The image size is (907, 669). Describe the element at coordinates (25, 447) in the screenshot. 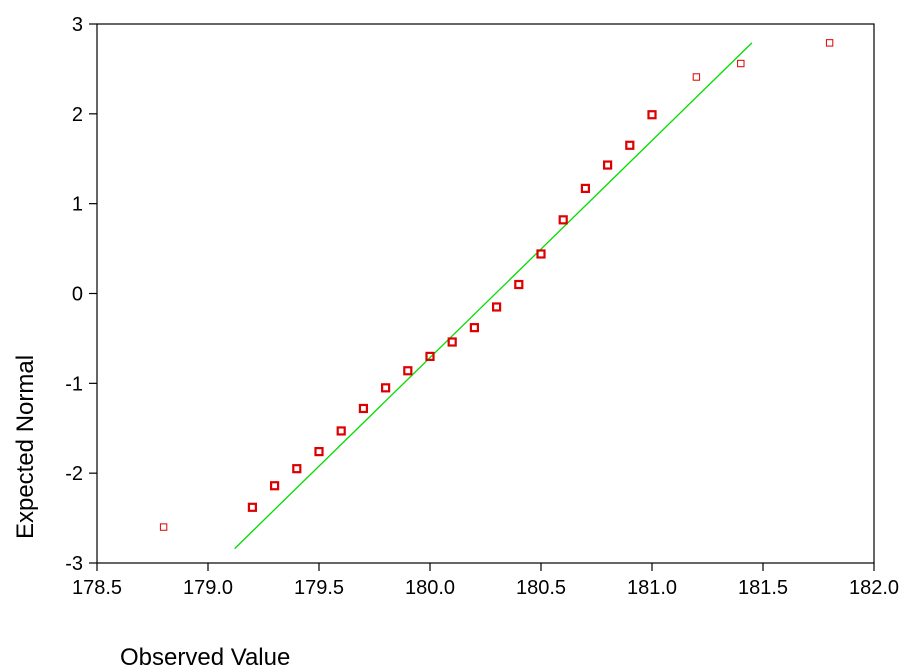

I see `y-axis-title: Expected Normal` at that location.